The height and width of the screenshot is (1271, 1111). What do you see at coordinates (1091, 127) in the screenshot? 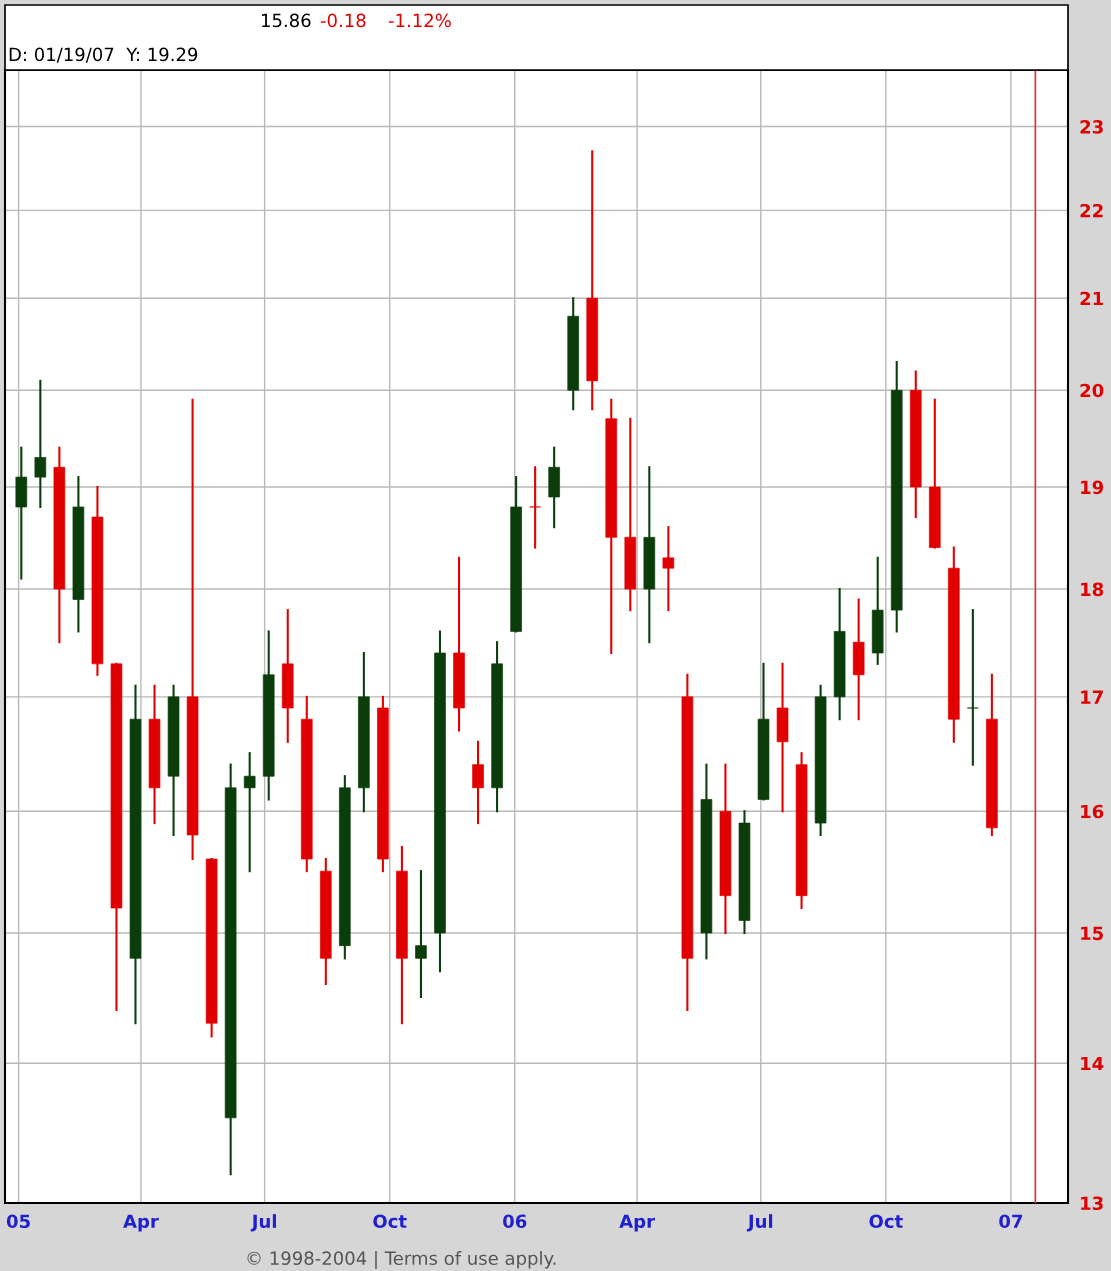
I see `y-tick-label: 23` at bounding box center [1091, 127].